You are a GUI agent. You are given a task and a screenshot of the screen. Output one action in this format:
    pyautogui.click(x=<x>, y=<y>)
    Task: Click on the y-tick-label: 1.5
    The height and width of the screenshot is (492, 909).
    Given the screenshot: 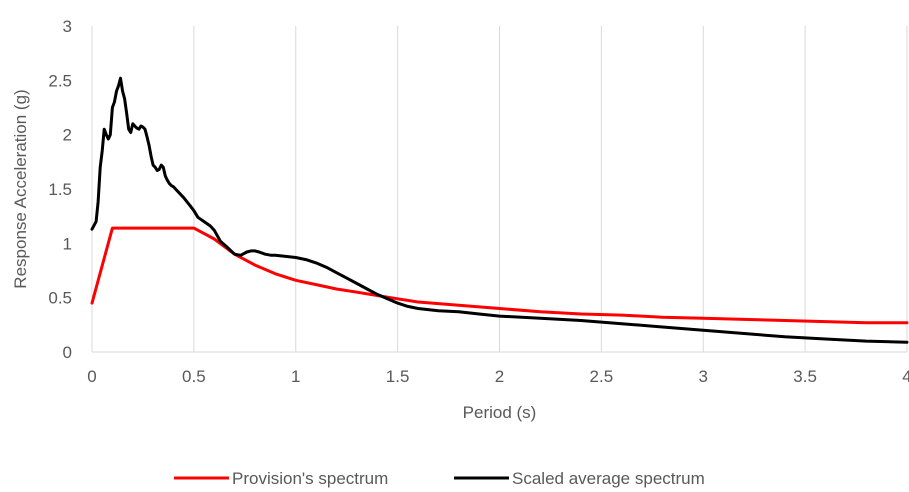 What is the action you would take?
    pyautogui.click(x=60, y=189)
    